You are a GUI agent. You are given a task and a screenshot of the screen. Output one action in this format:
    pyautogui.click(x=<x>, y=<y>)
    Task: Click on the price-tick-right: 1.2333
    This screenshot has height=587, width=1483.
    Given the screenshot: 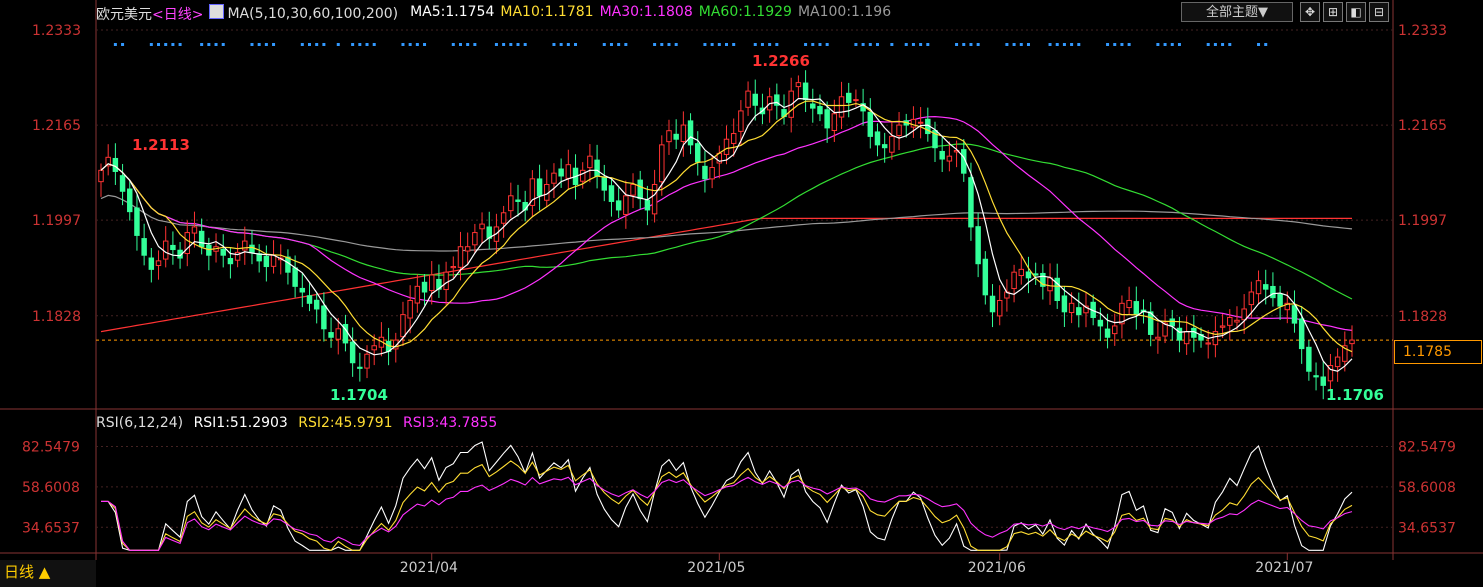 What is the action you would take?
    pyautogui.click(x=1422, y=31)
    